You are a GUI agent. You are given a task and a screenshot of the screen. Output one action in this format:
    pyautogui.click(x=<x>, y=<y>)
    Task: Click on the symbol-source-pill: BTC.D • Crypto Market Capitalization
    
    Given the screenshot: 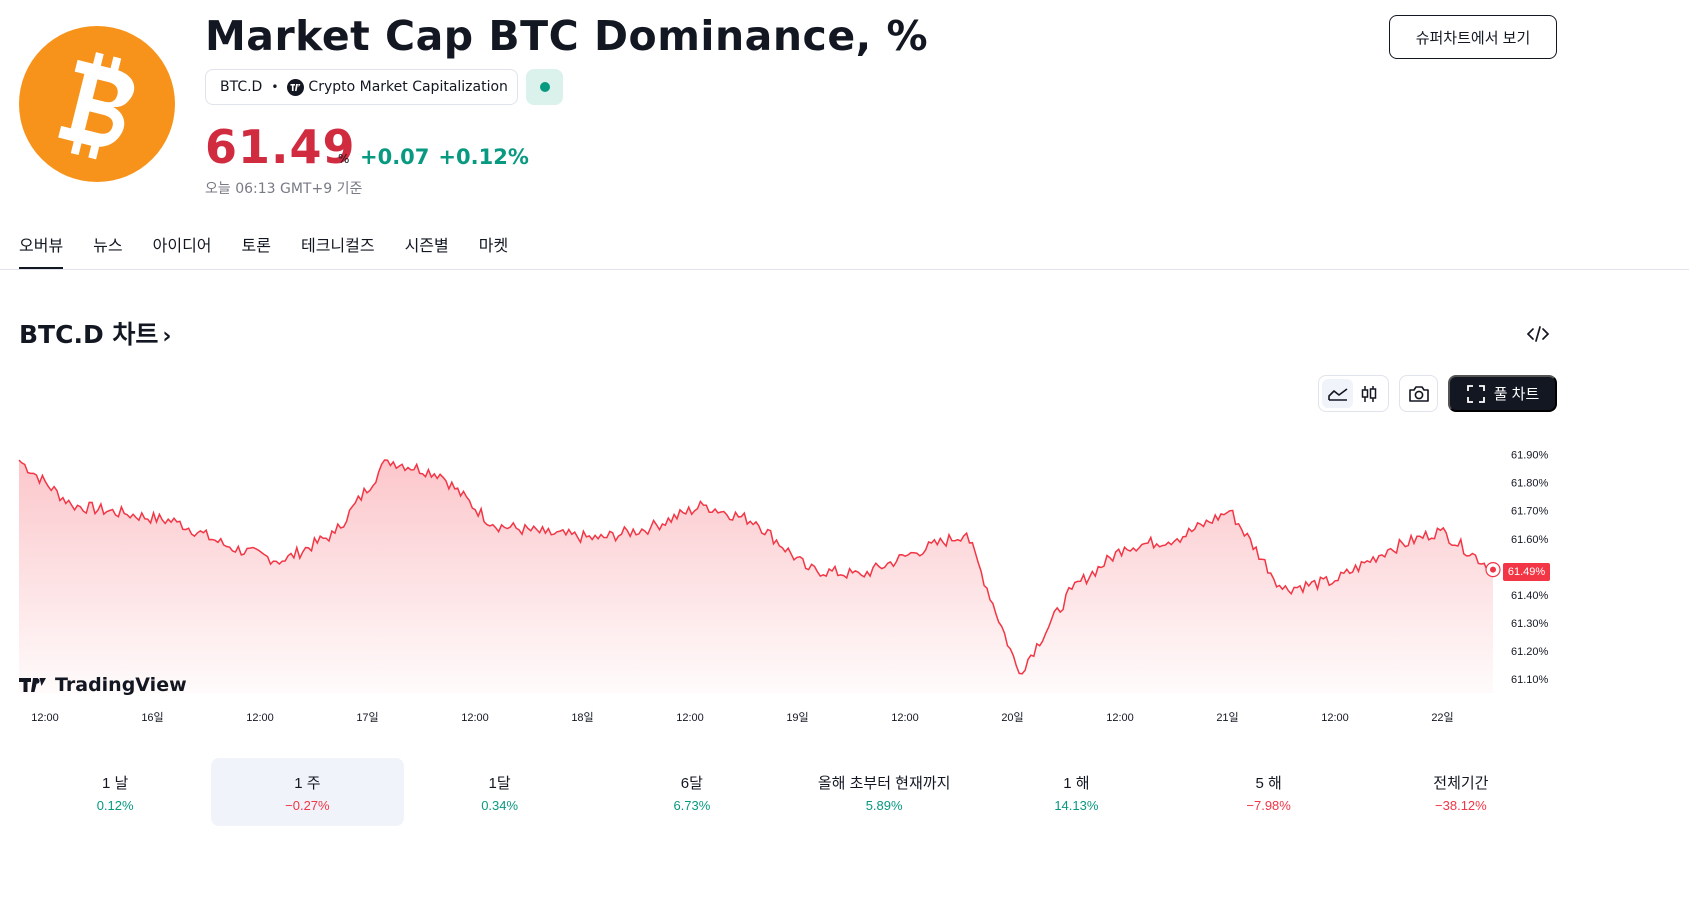 What is the action you would take?
    pyautogui.click(x=361, y=87)
    